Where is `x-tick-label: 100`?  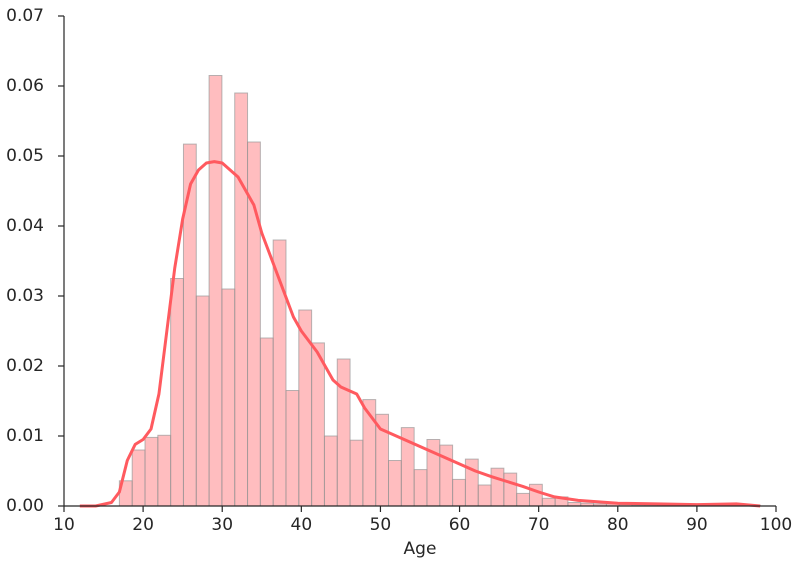
x-tick-label: 100 is located at coordinates (776, 525).